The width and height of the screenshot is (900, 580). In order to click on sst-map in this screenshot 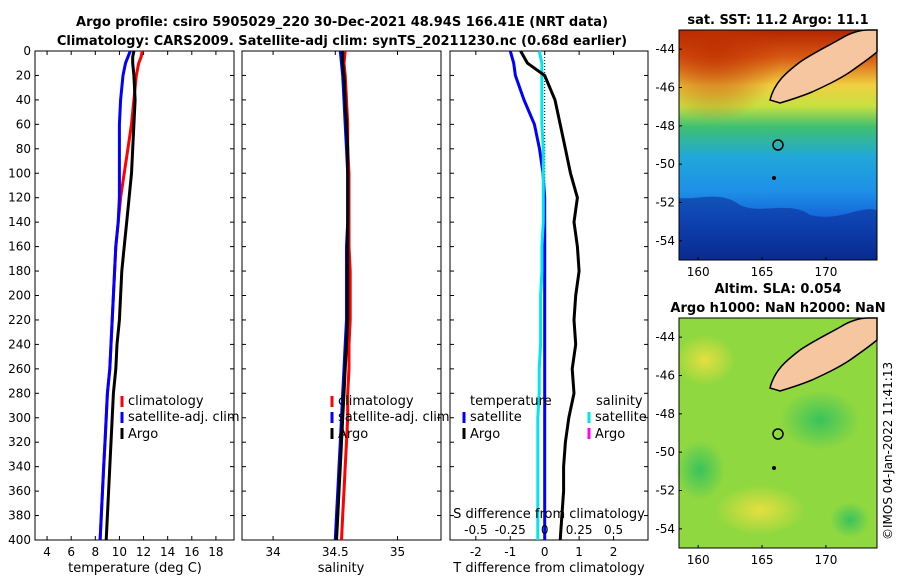, I will do `click(778, 145)`.